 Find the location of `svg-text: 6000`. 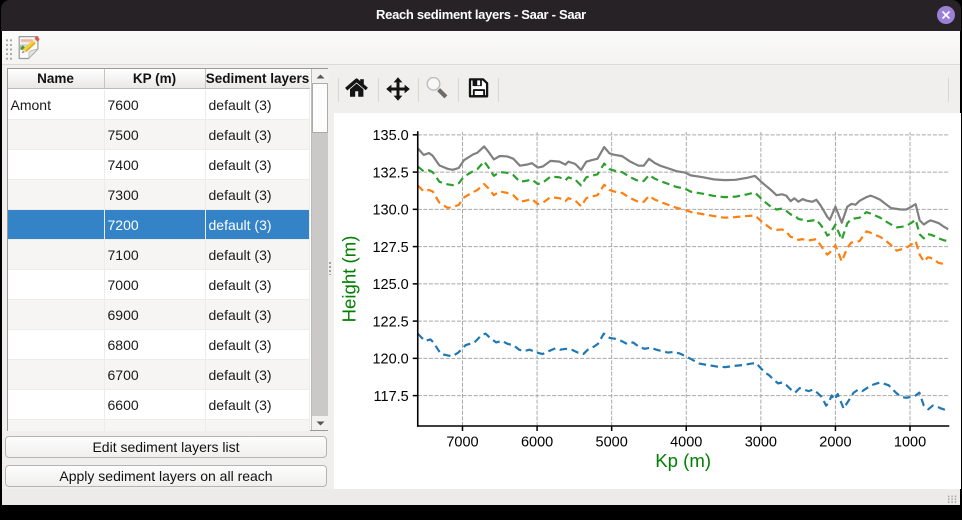

svg-text: 6000 is located at coordinates (536, 443).